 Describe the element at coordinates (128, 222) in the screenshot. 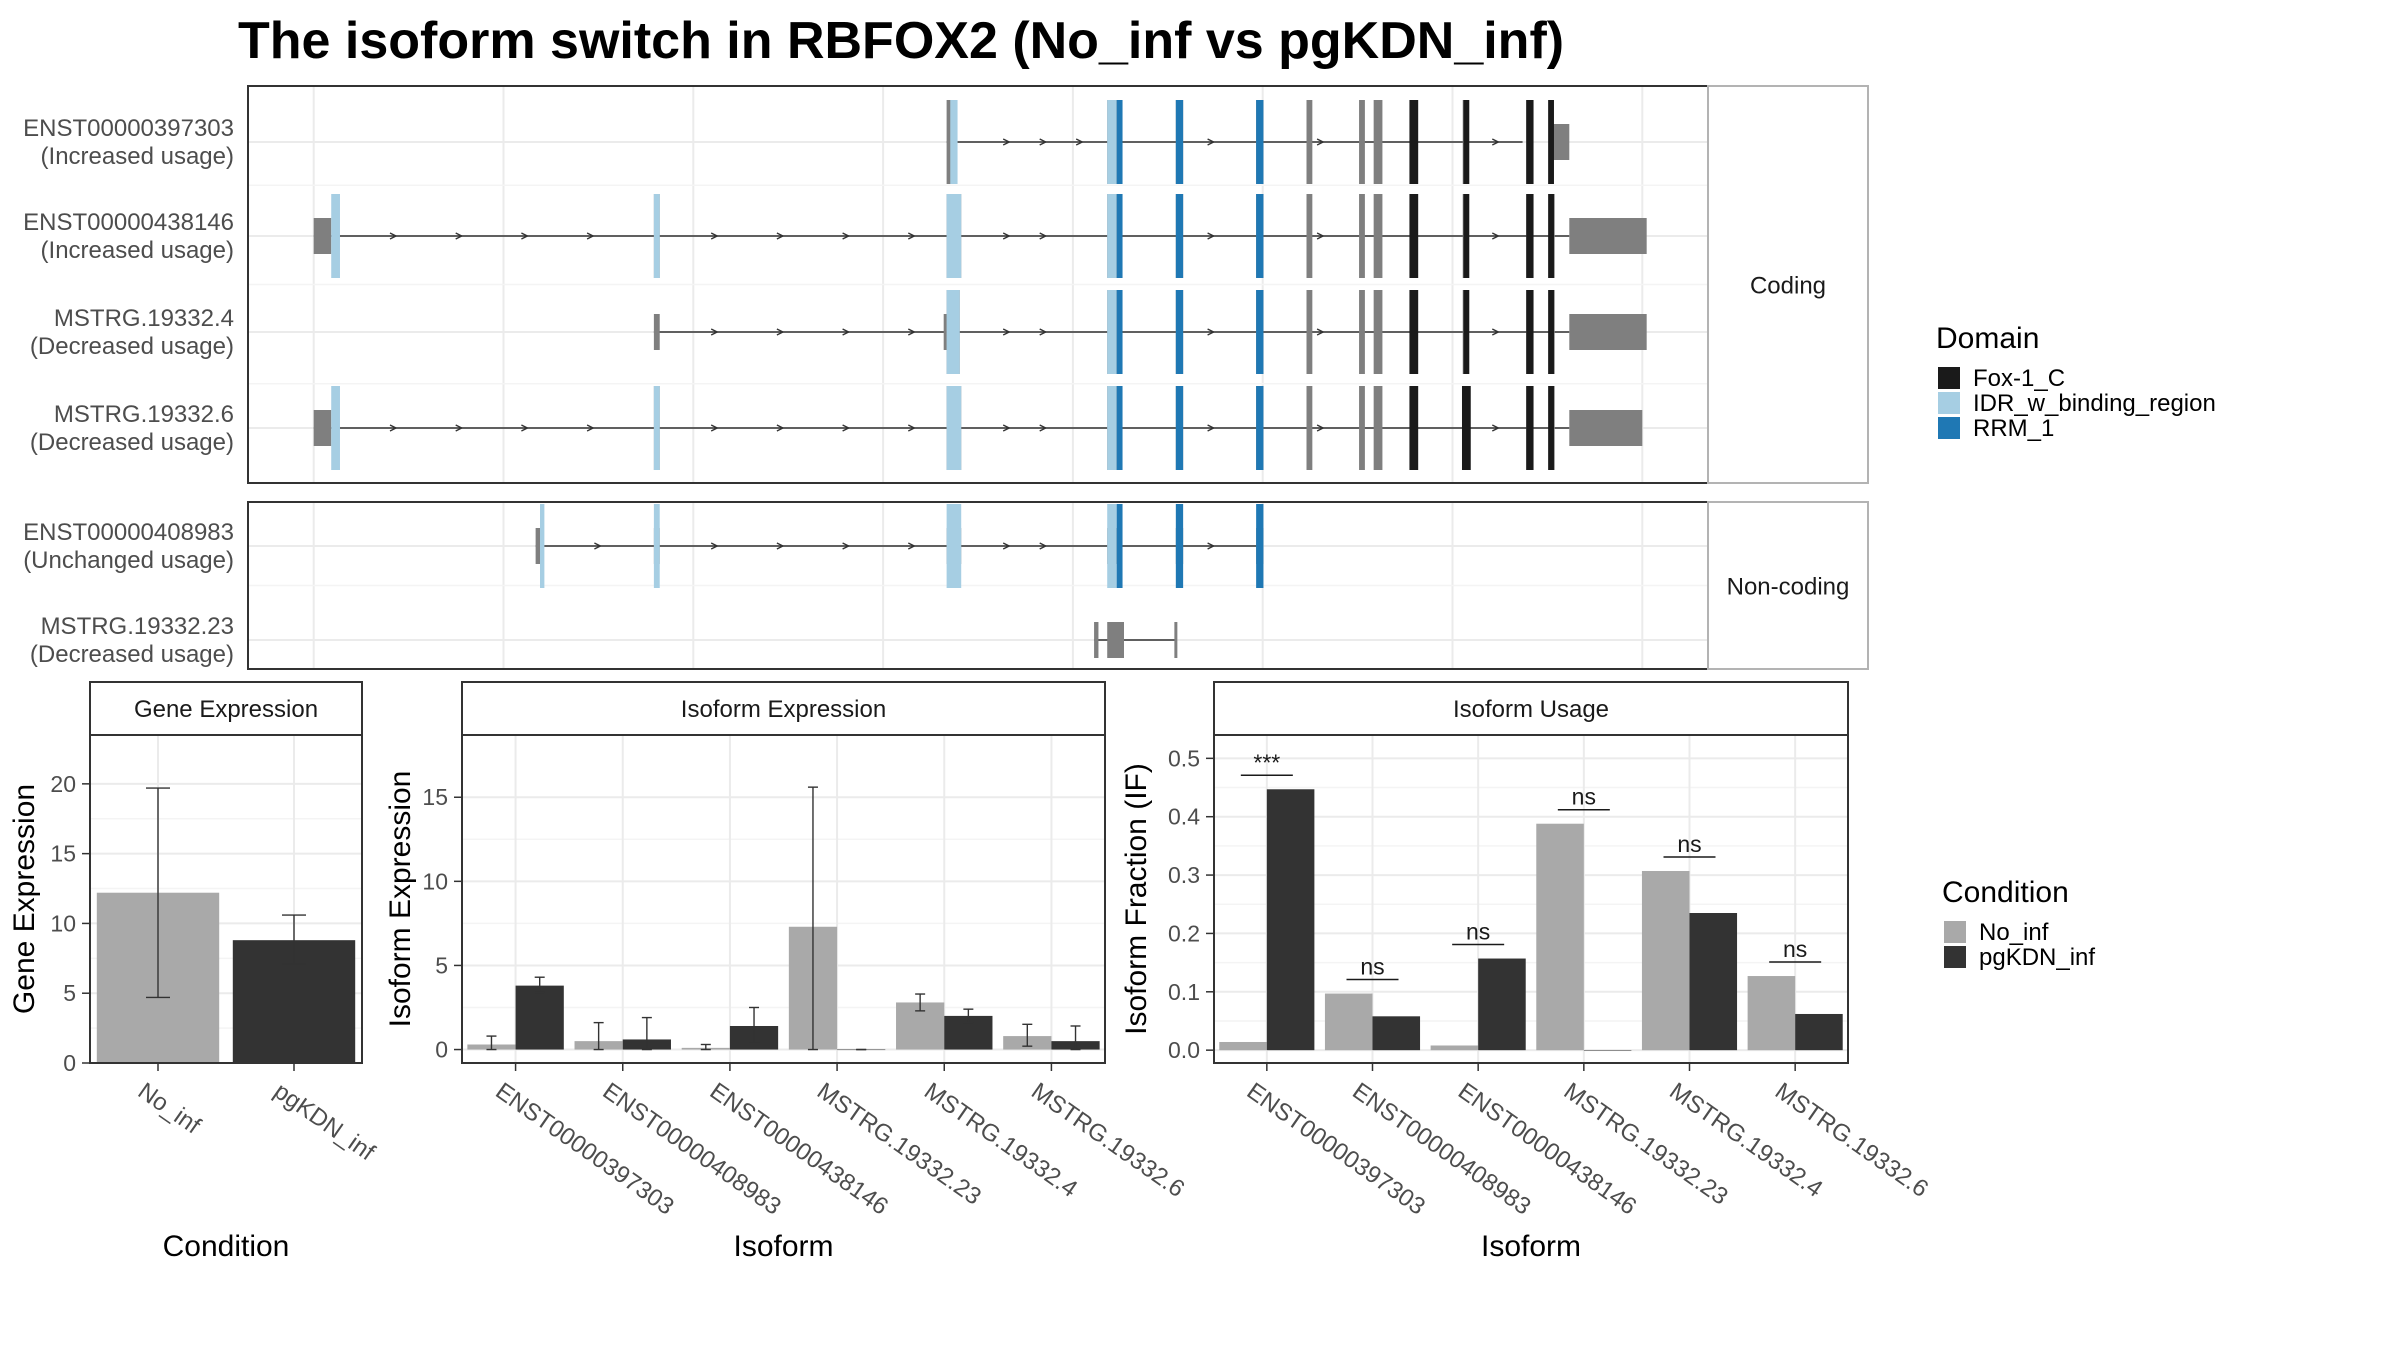

I see `transcript-id-label: ENST00000438146` at that location.